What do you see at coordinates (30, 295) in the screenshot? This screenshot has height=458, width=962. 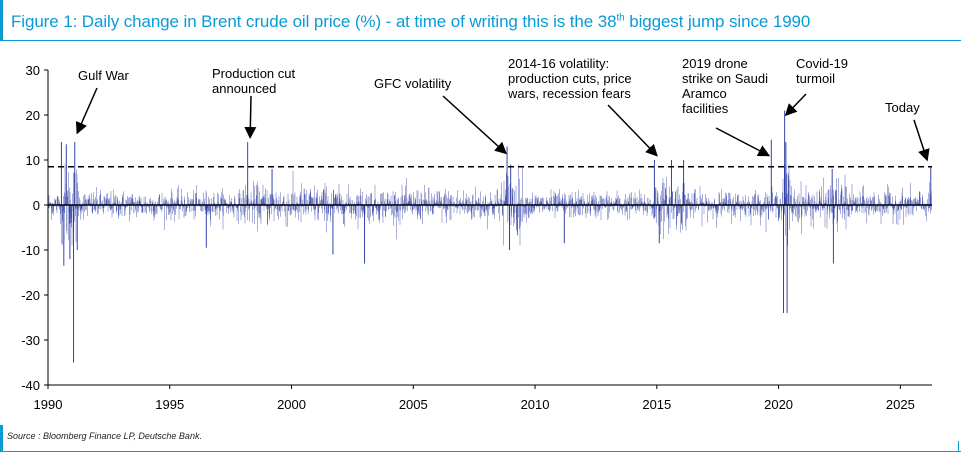 I see `y-tick-label: -20` at bounding box center [30, 295].